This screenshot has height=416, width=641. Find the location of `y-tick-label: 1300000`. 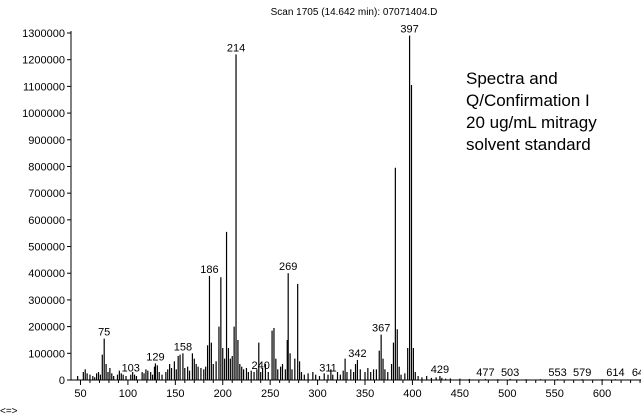

y-tick-label: 1300000 is located at coordinates (43, 34).